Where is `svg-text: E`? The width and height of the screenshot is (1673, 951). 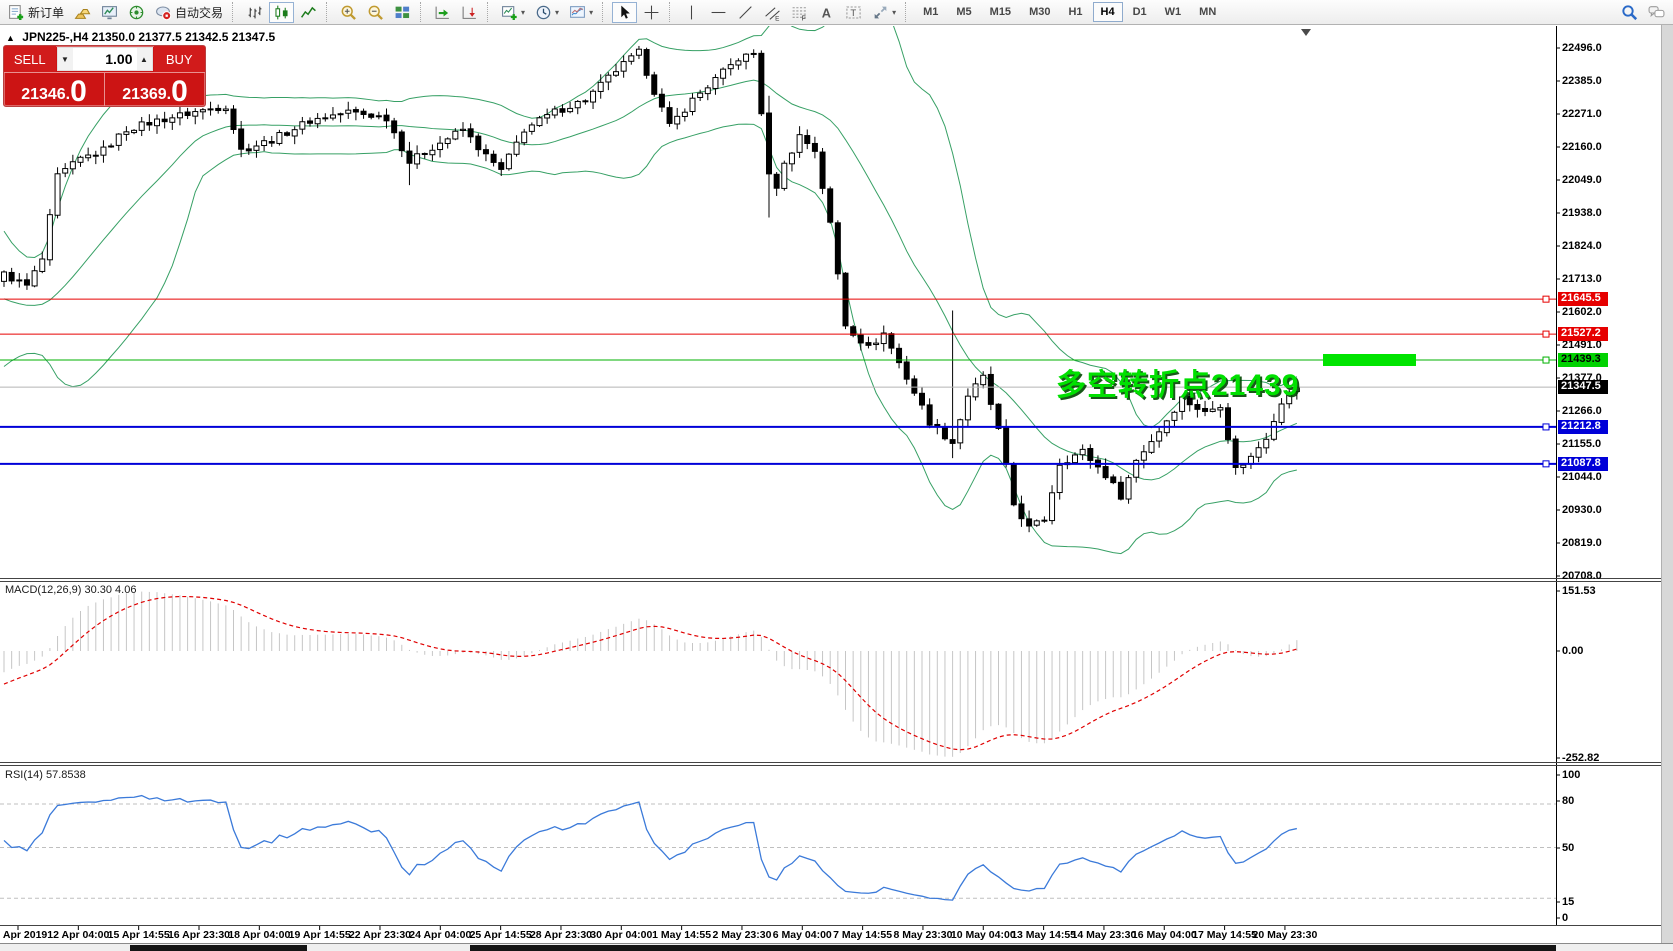
svg-text: E is located at coordinates (777, 18).